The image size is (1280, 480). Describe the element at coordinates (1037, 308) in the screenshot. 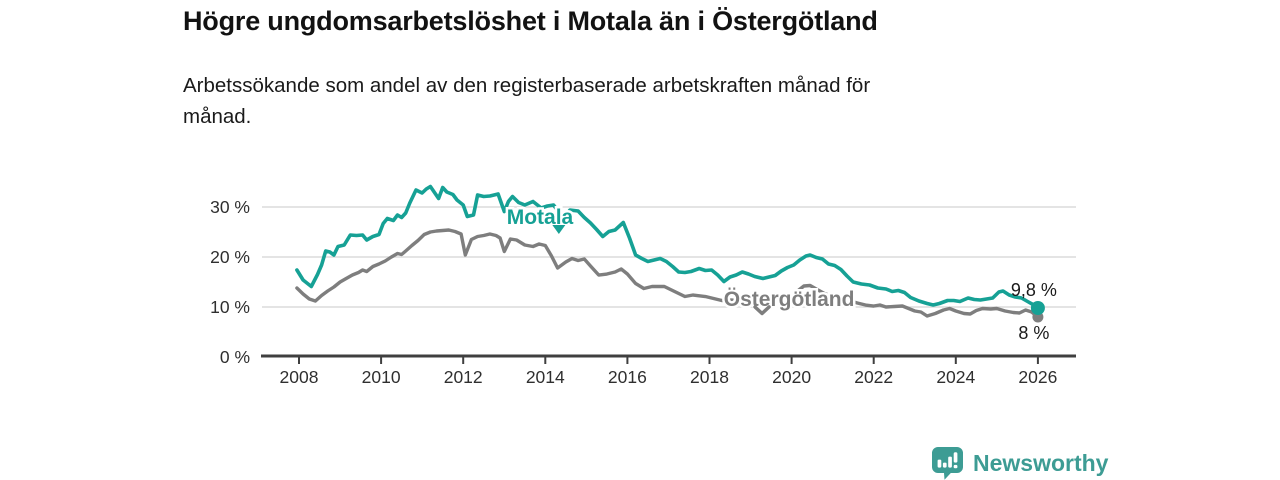

I see `end-dot-motala` at that location.